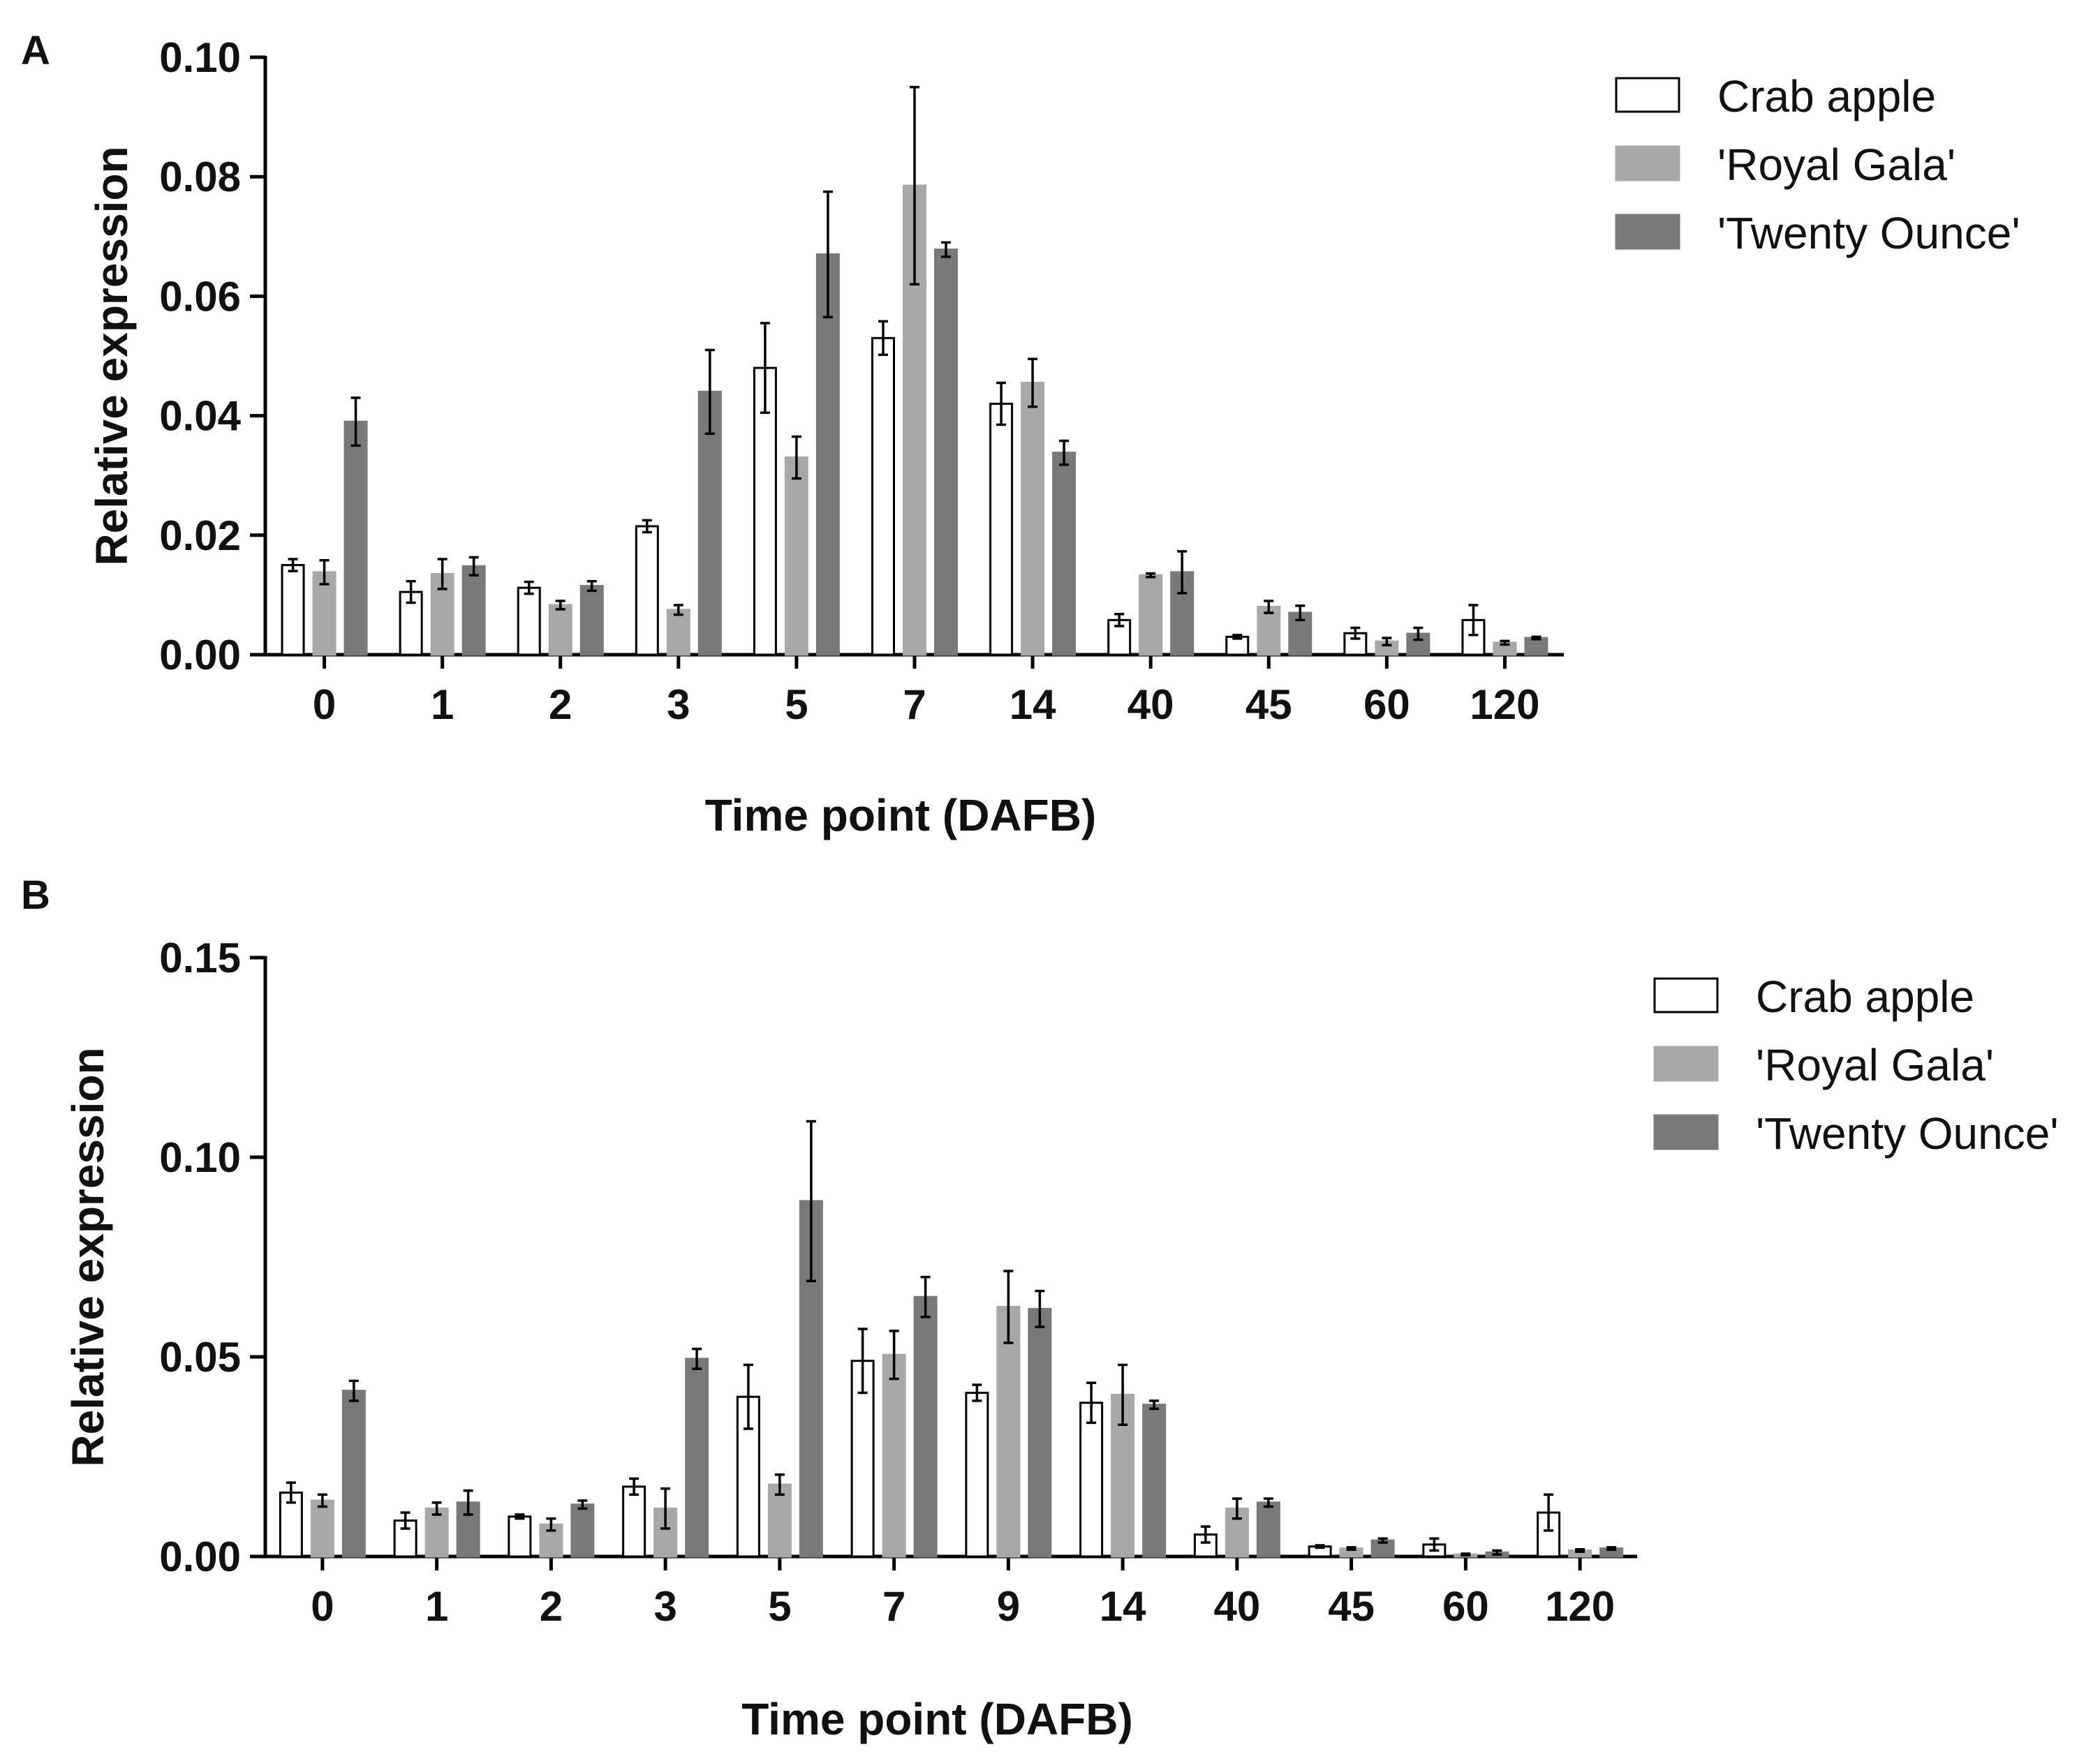 This screenshot has width=2100, height=1761. Describe the element at coordinates (200, 177) in the screenshot. I see `y-tick-label: 0.08` at that location.